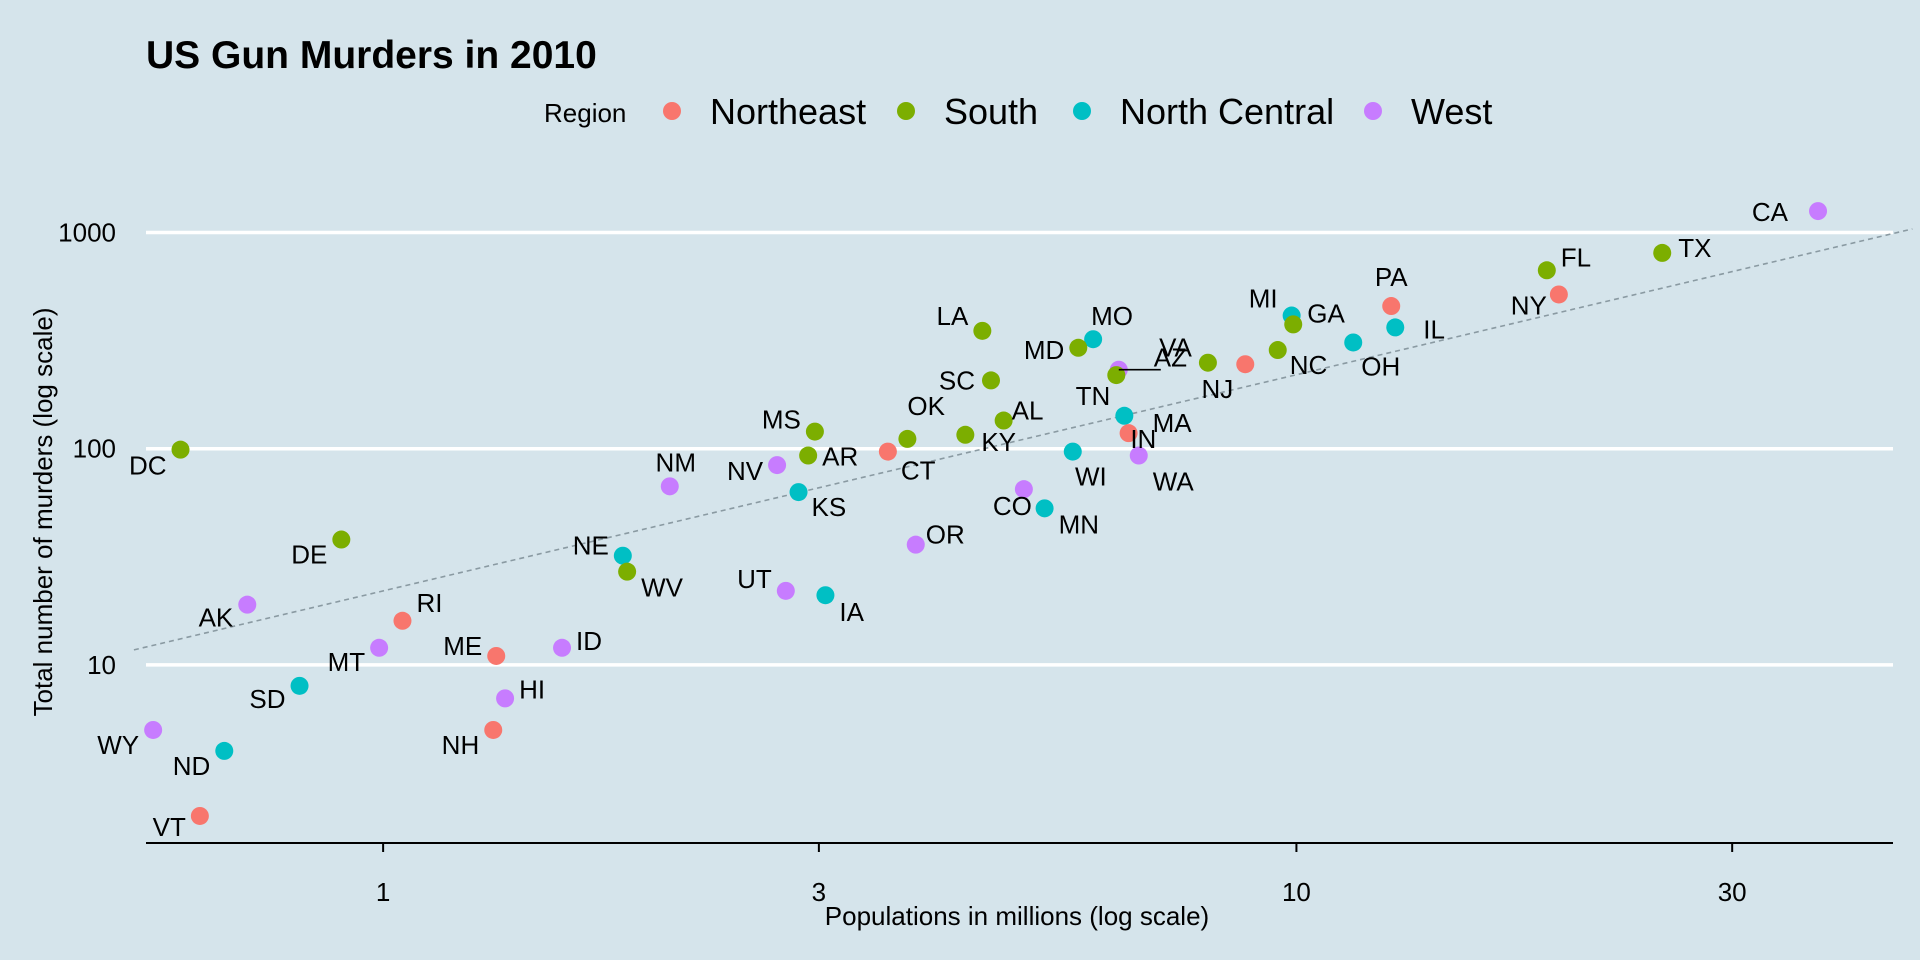 Image resolution: width=1920 pixels, height=960 pixels. What do you see at coordinates (299, 685) in the screenshot?
I see `data-point-sd` at bounding box center [299, 685].